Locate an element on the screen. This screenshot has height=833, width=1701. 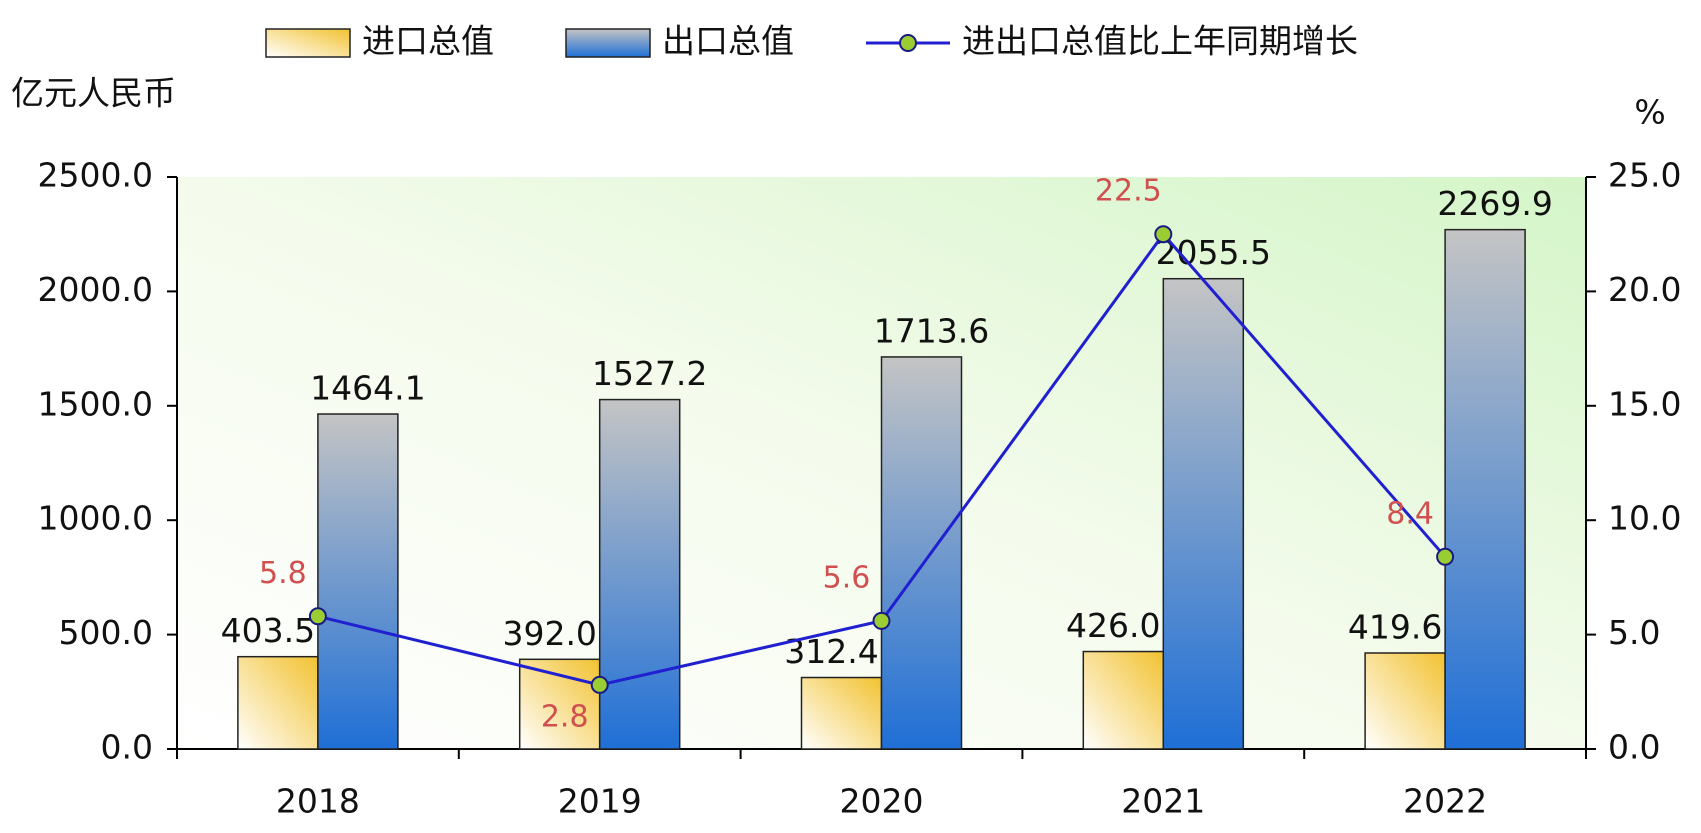
legend-marker is located at coordinates (908, 43).